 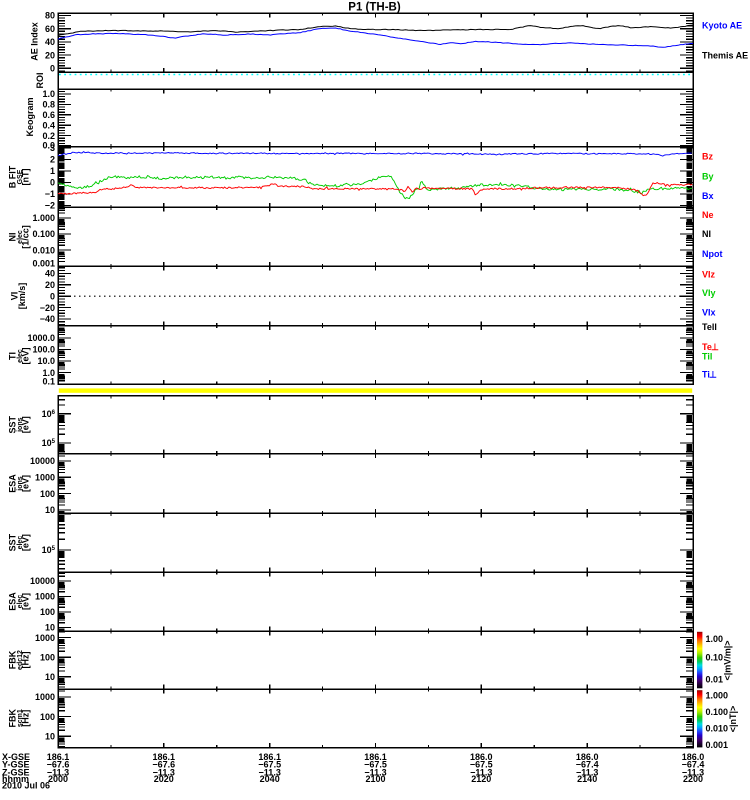 What do you see at coordinates (48, 382) in the screenshot?
I see `svg-text: 0.1` at bounding box center [48, 382].